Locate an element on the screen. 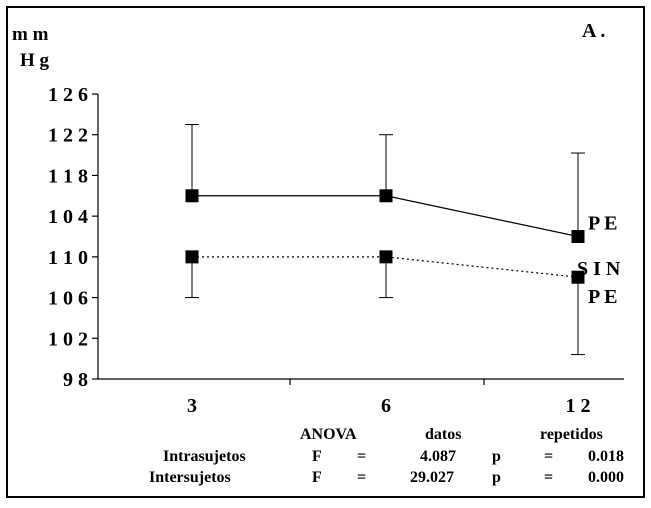 The height and width of the screenshot is (508, 651). x-tick-label: 6 is located at coordinates (386, 406).